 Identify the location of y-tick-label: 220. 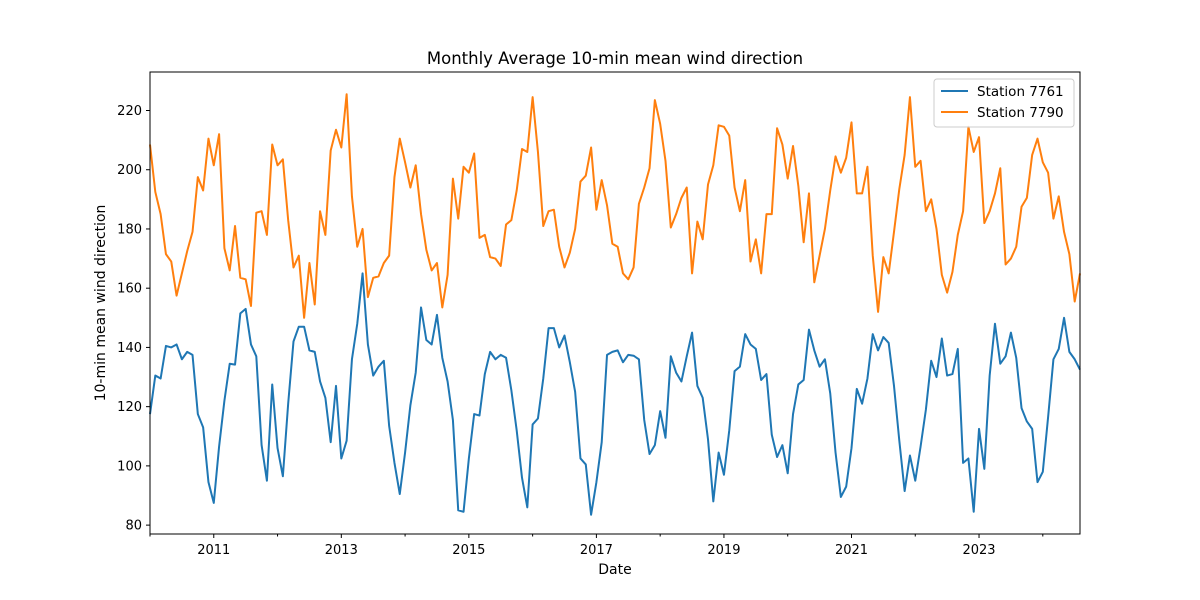
(129, 111).